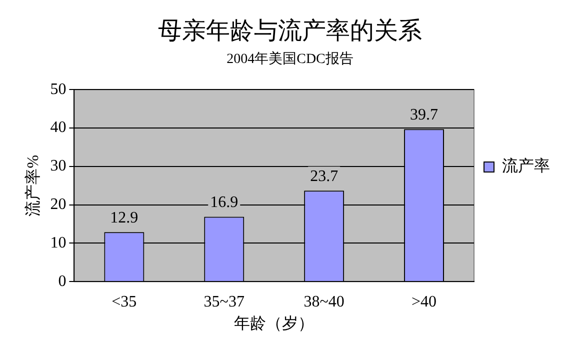 The image size is (575, 342). I want to click on x-tick-label: >40, so click(424, 301).